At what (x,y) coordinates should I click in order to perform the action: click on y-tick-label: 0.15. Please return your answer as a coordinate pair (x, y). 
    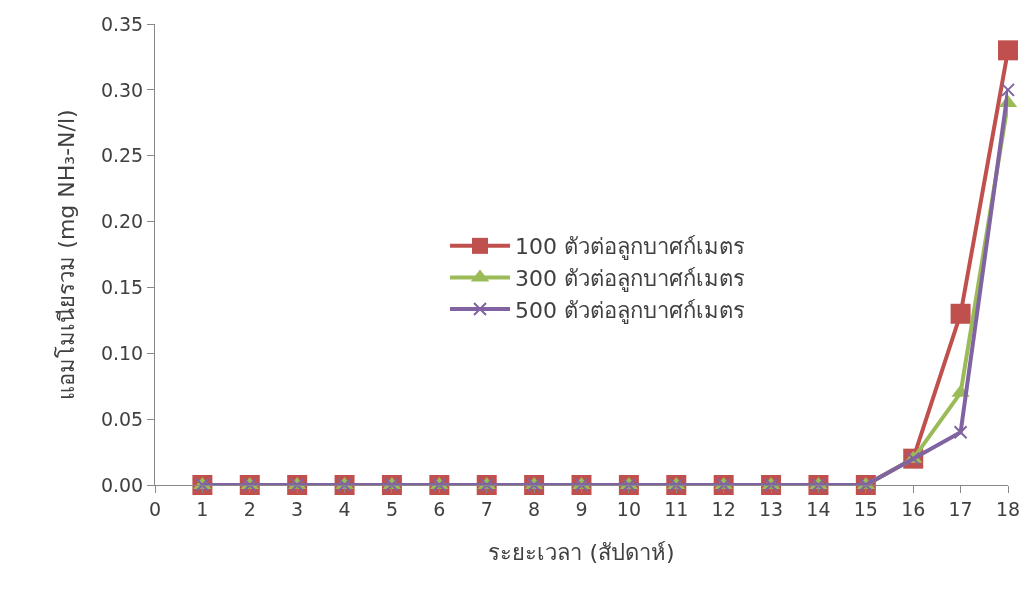
    Looking at the image, I should click on (122, 287).